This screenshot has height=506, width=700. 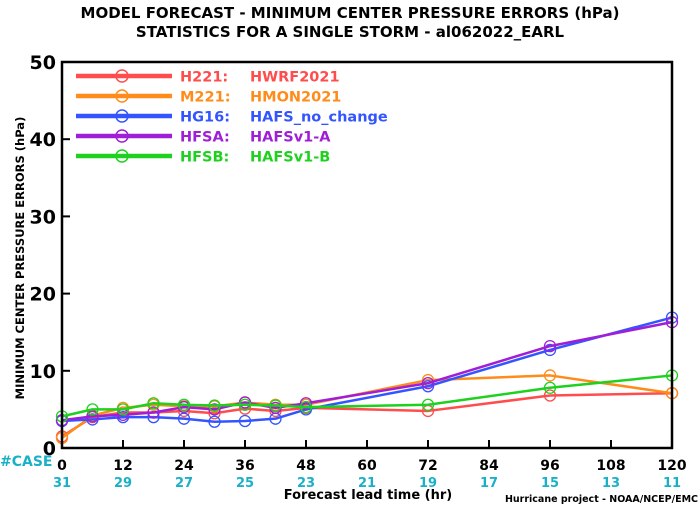 What do you see at coordinates (550, 483) in the screenshot?
I see `case-count: 15` at bounding box center [550, 483].